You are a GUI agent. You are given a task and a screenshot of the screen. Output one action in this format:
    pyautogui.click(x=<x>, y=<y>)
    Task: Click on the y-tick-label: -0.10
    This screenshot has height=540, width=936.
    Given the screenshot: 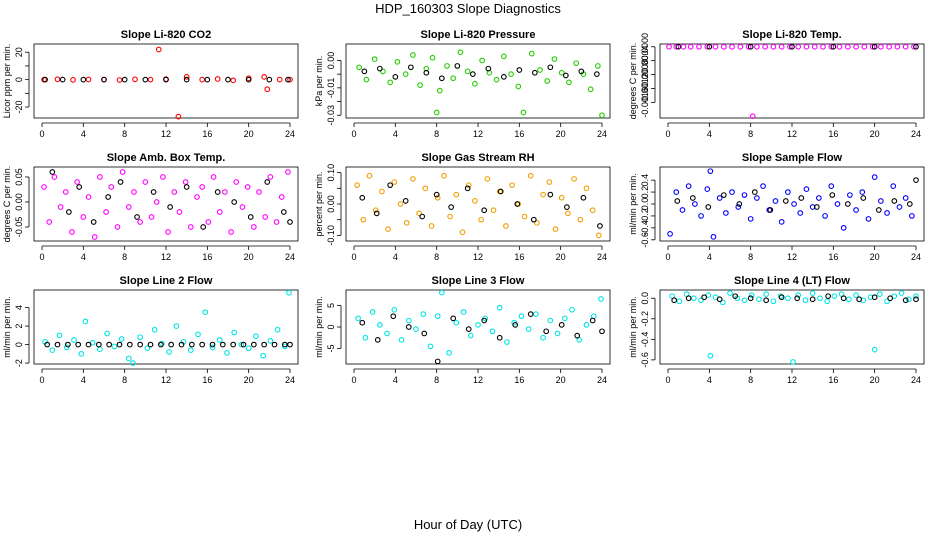 What is the action you would take?
    pyautogui.click(x=331, y=235)
    